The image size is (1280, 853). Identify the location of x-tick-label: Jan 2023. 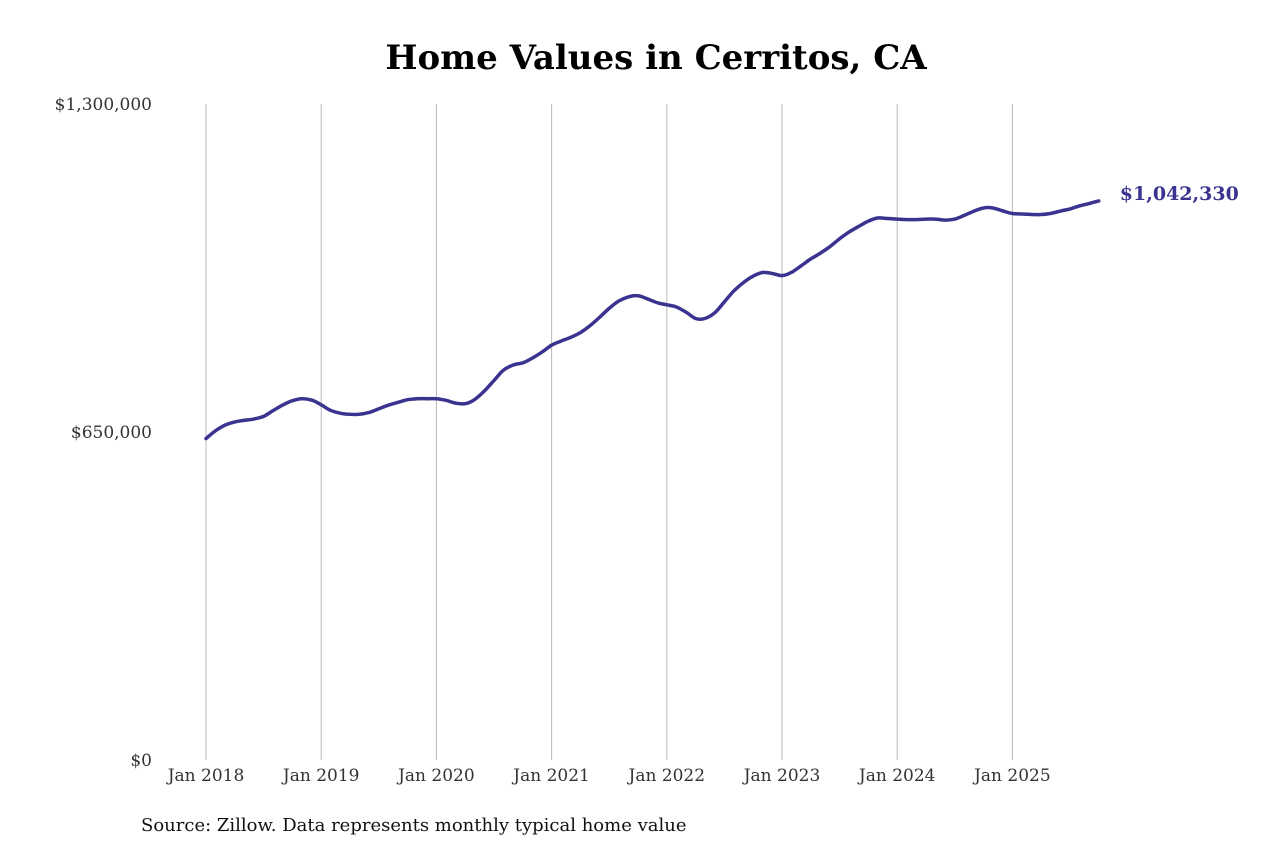
(781, 776).